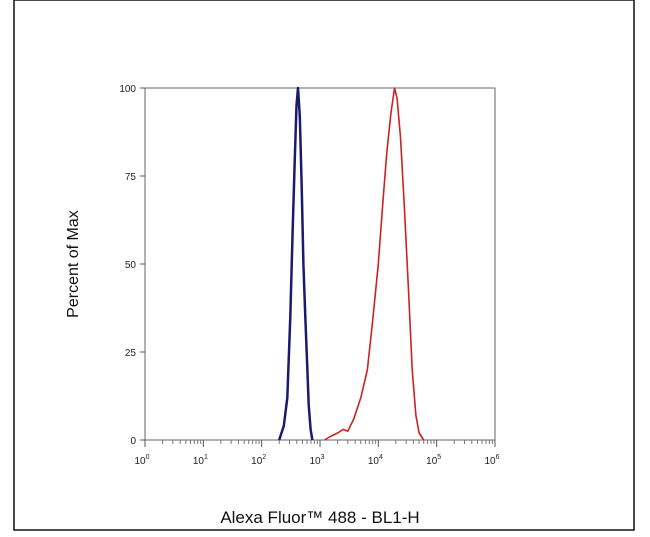 The width and height of the screenshot is (650, 537). Describe the element at coordinates (148, 457) in the screenshot. I see `x-tick-exponent: 0` at that location.